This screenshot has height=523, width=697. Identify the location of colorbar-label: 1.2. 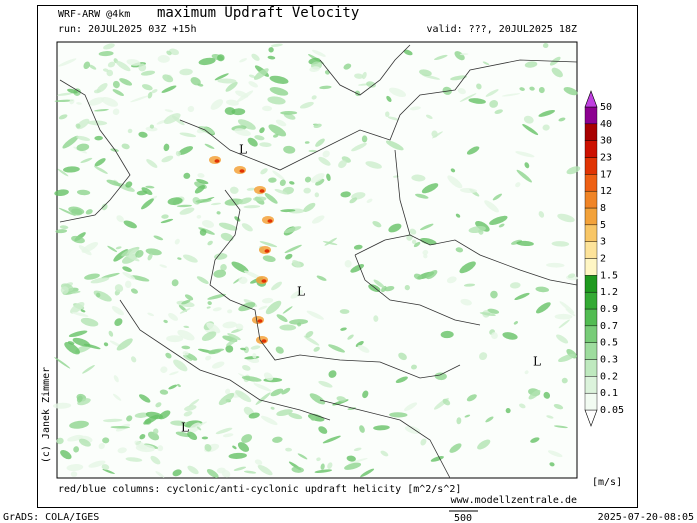
(609, 292).